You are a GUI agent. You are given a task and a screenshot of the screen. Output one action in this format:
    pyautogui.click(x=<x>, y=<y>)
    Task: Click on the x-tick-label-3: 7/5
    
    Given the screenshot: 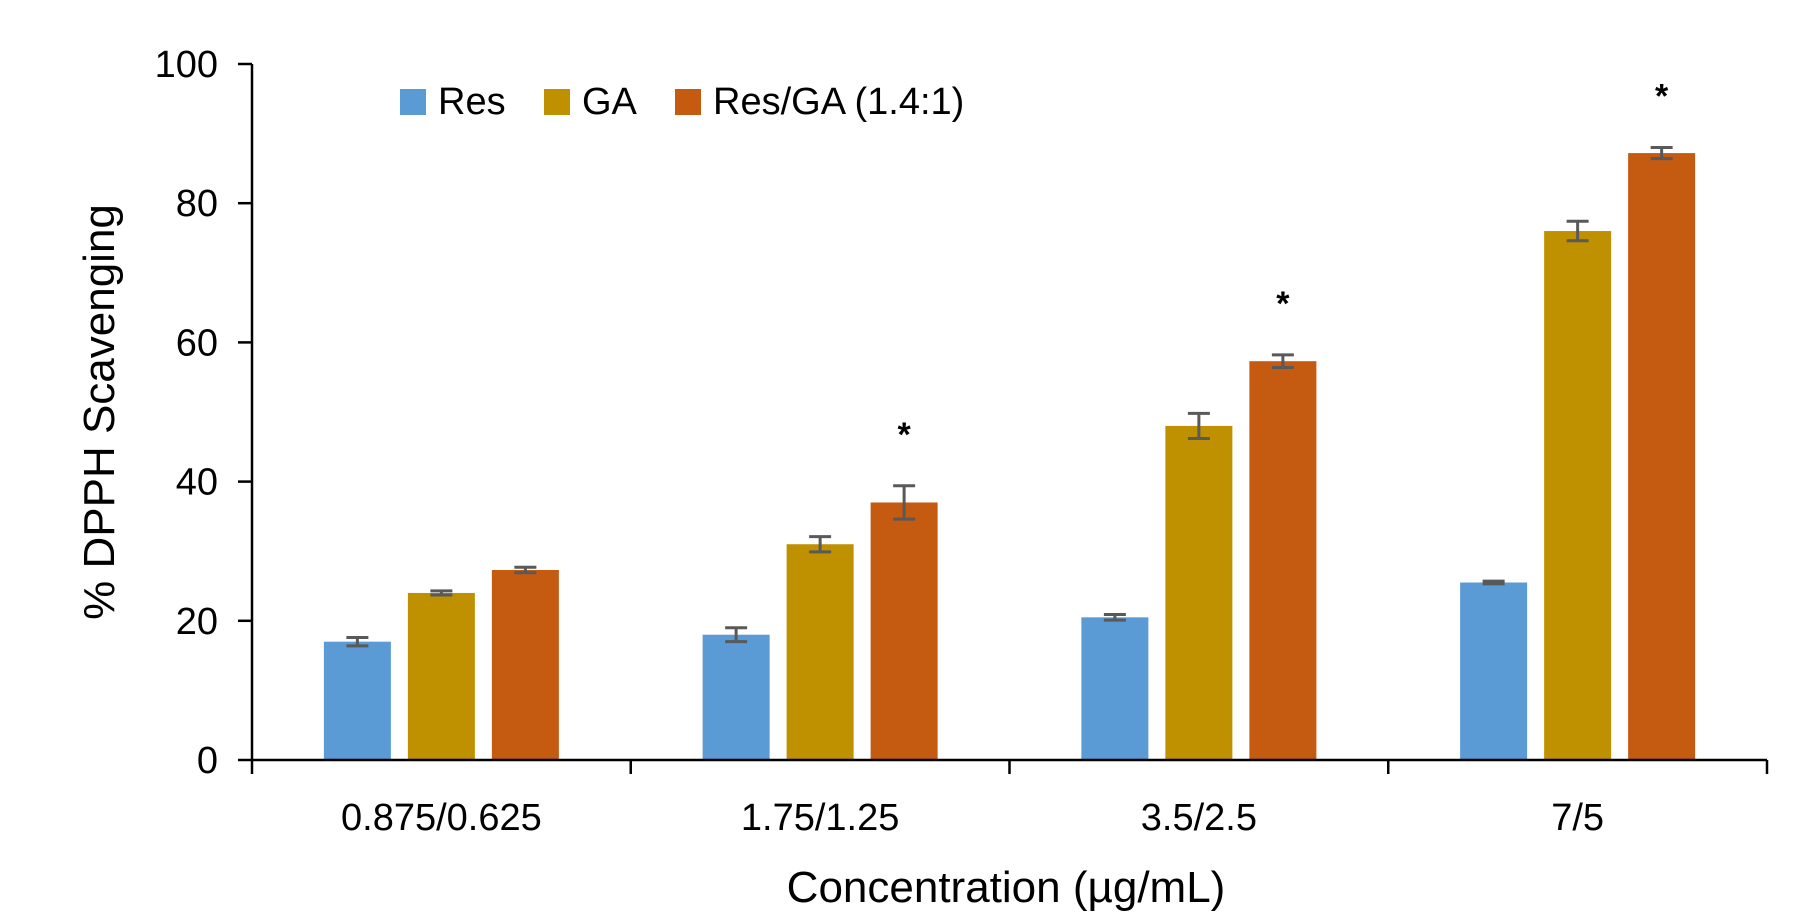 What is the action you would take?
    pyautogui.click(x=1577, y=818)
    